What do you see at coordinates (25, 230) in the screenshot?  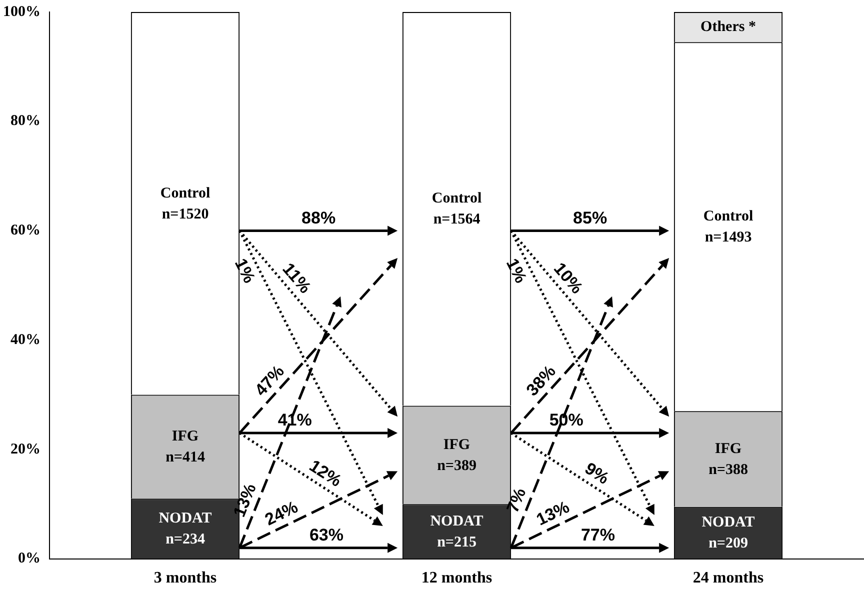 I see `y-tick-label: 60%` at bounding box center [25, 230].